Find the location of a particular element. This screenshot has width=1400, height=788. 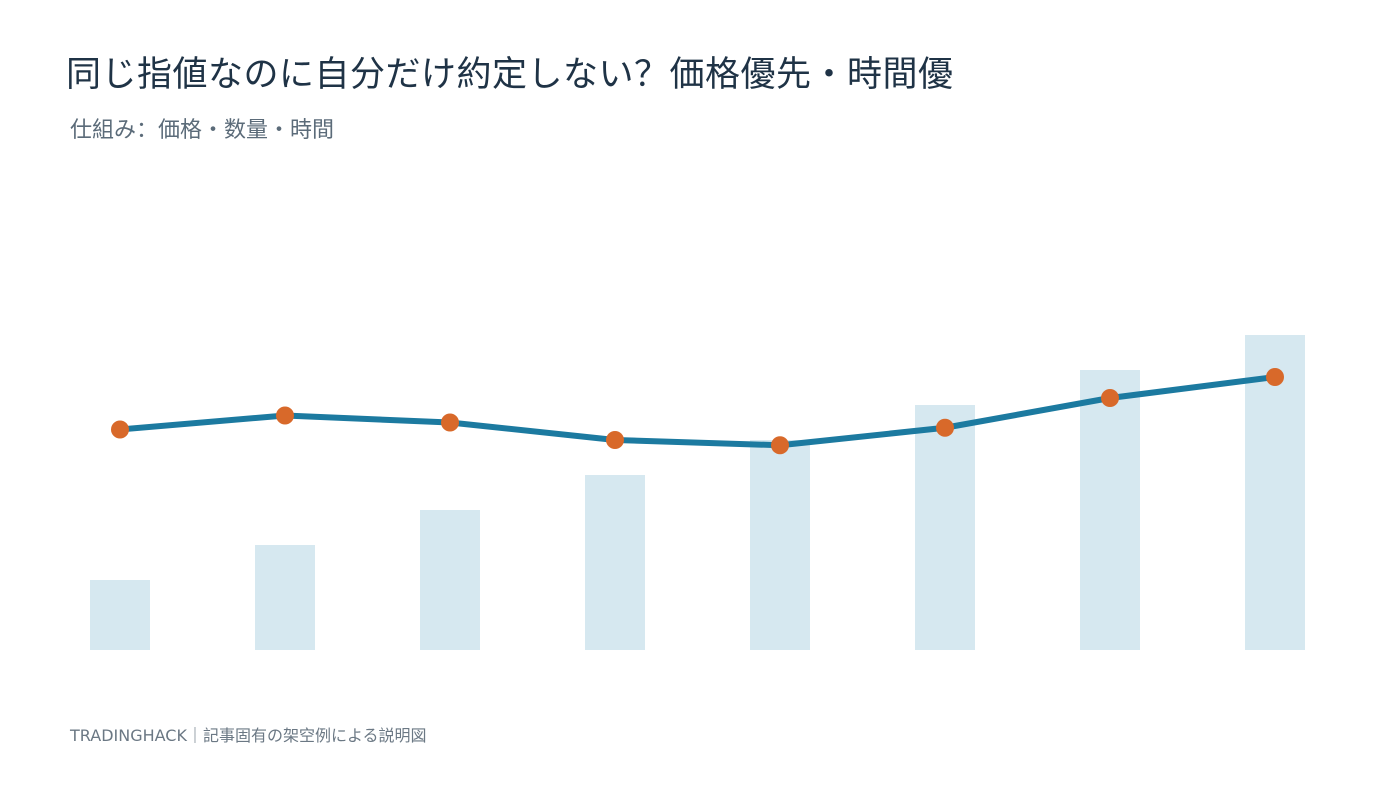

chart-subtitle: 仕組み：価格・数量・時間 is located at coordinates (202, 130).